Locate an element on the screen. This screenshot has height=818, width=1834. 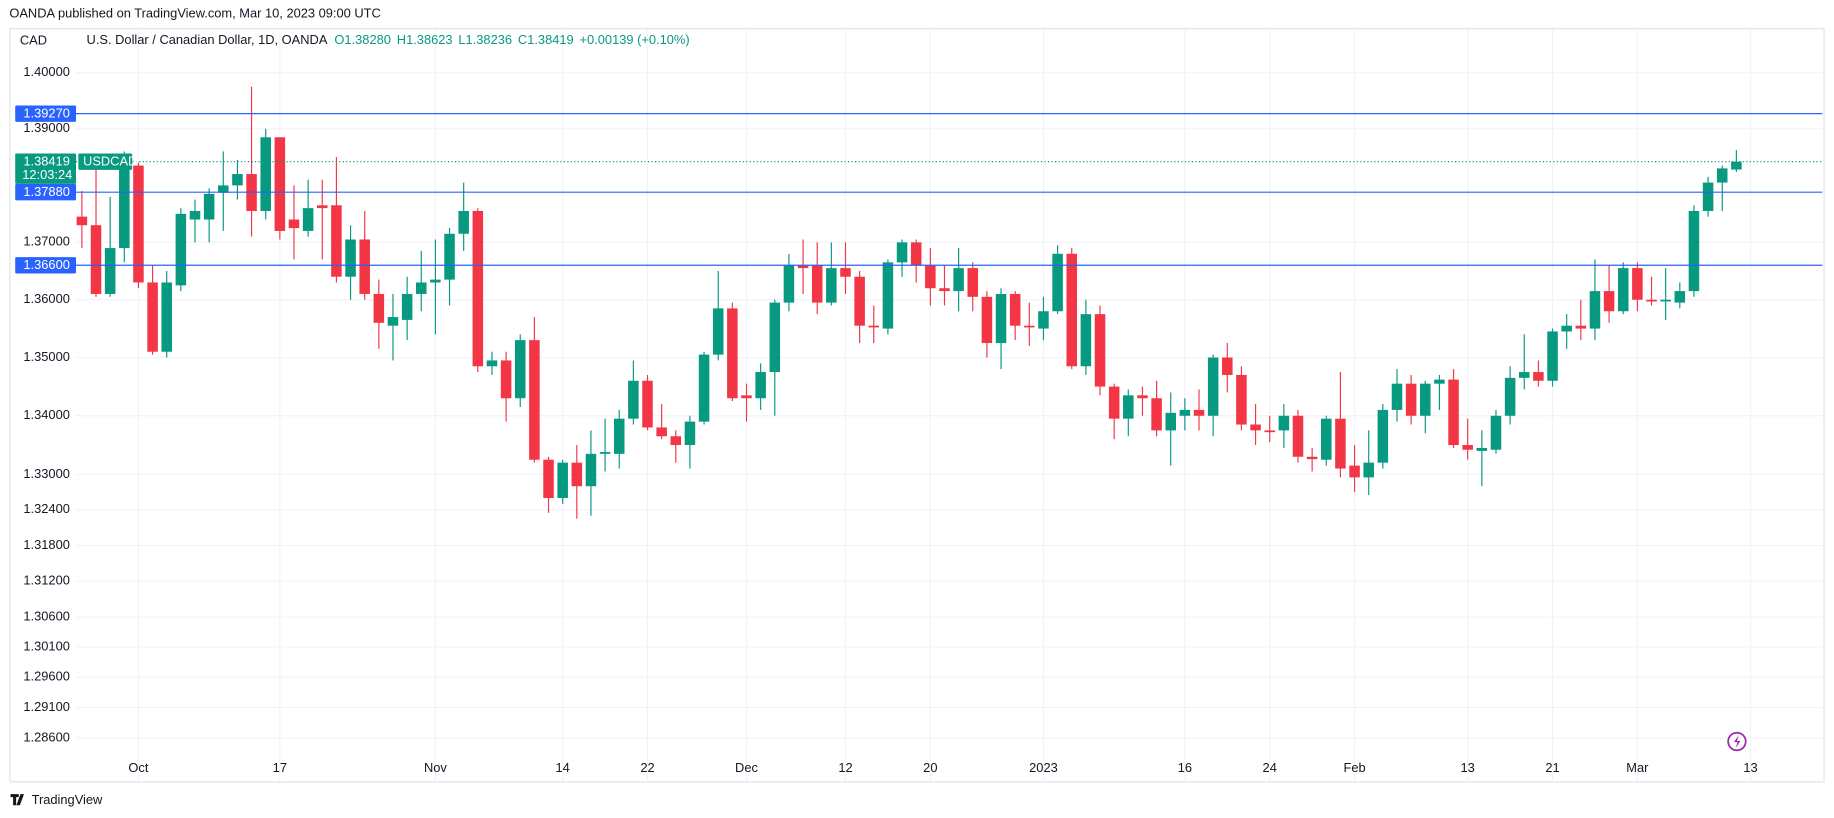
symbol-title: U.S. Dollar / Canadian Dollar, 1D, OANDA is located at coordinates (207, 39).